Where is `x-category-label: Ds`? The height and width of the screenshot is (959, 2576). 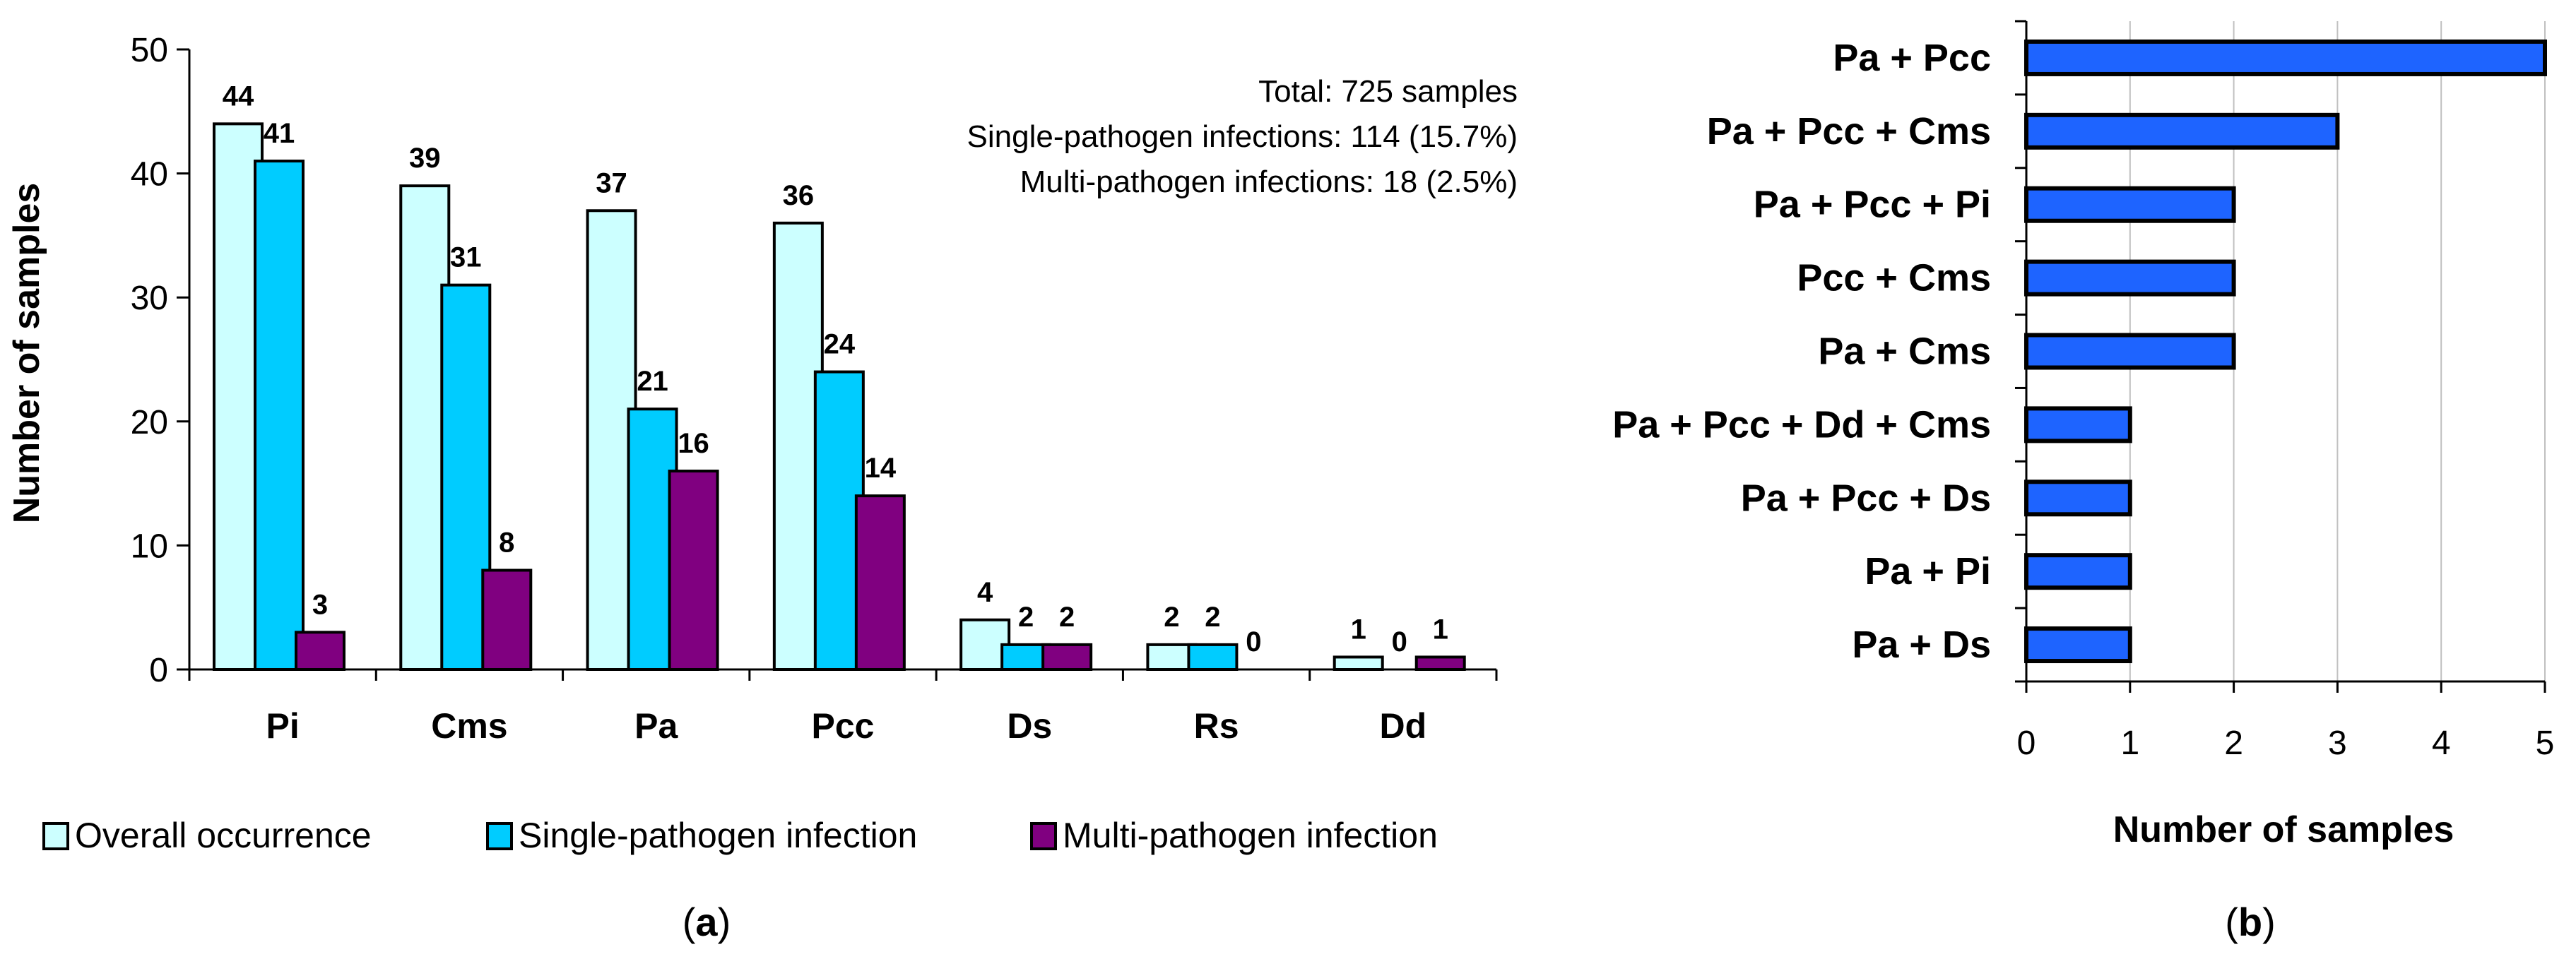
x-category-label: Ds is located at coordinates (1029, 726).